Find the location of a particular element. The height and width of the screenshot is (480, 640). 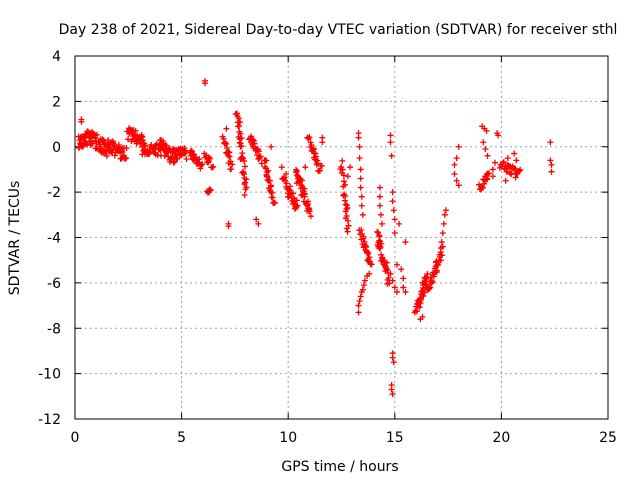

y-tick-label: -4 is located at coordinates (54, 239).